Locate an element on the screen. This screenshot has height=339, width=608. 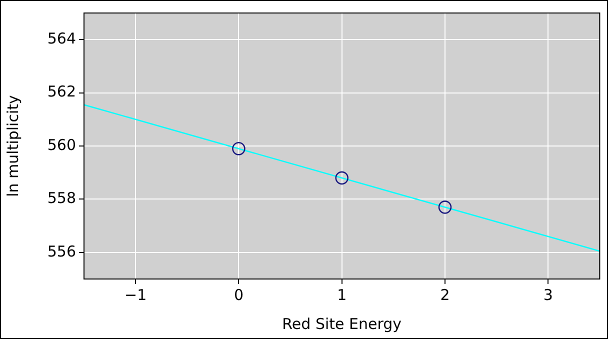
y-tick-label: 560 is located at coordinates (61, 145).